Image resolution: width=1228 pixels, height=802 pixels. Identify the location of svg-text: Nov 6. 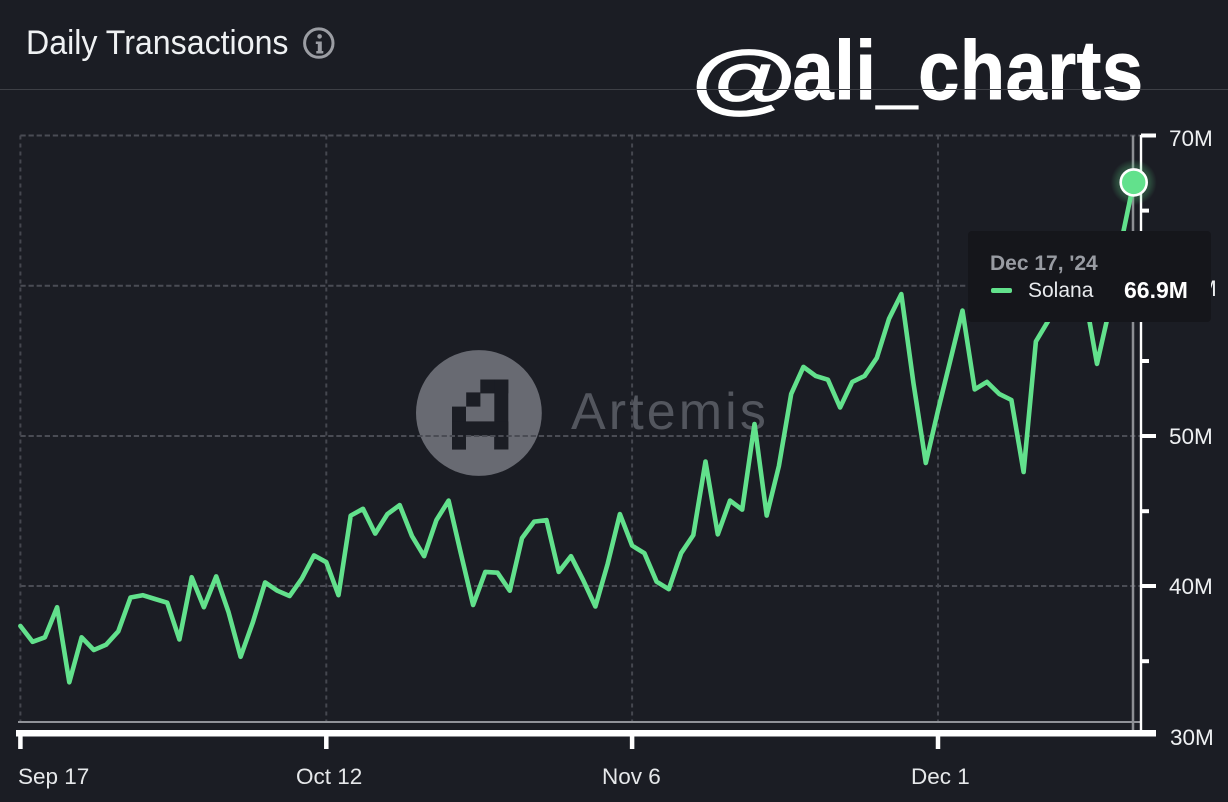
(631, 776).